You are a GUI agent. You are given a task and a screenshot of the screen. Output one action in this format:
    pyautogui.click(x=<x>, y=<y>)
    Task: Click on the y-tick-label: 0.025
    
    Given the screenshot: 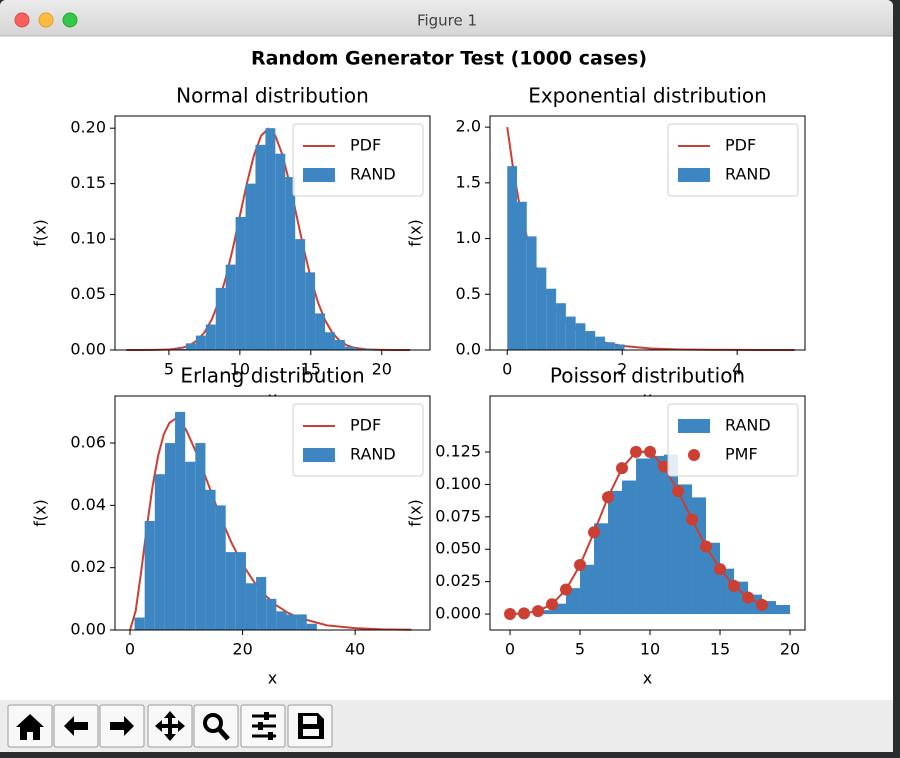 What is the action you would take?
    pyautogui.click(x=458, y=580)
    